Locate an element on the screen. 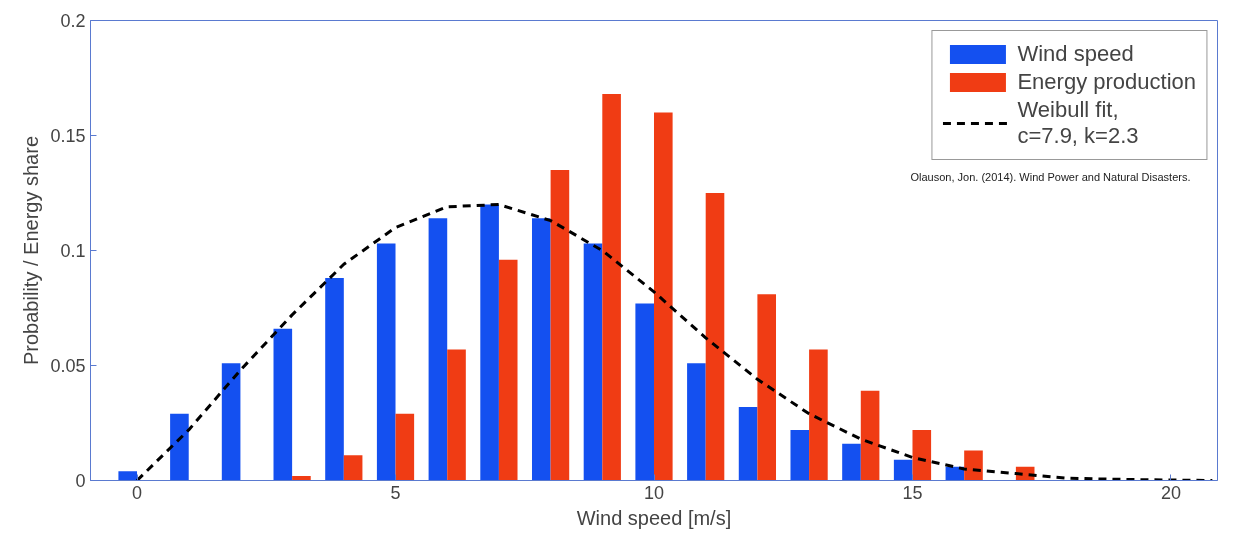 The height and width of the screenshot is (550, 1237). legend-label: Wind speed is located at coordinates (1075, 54).